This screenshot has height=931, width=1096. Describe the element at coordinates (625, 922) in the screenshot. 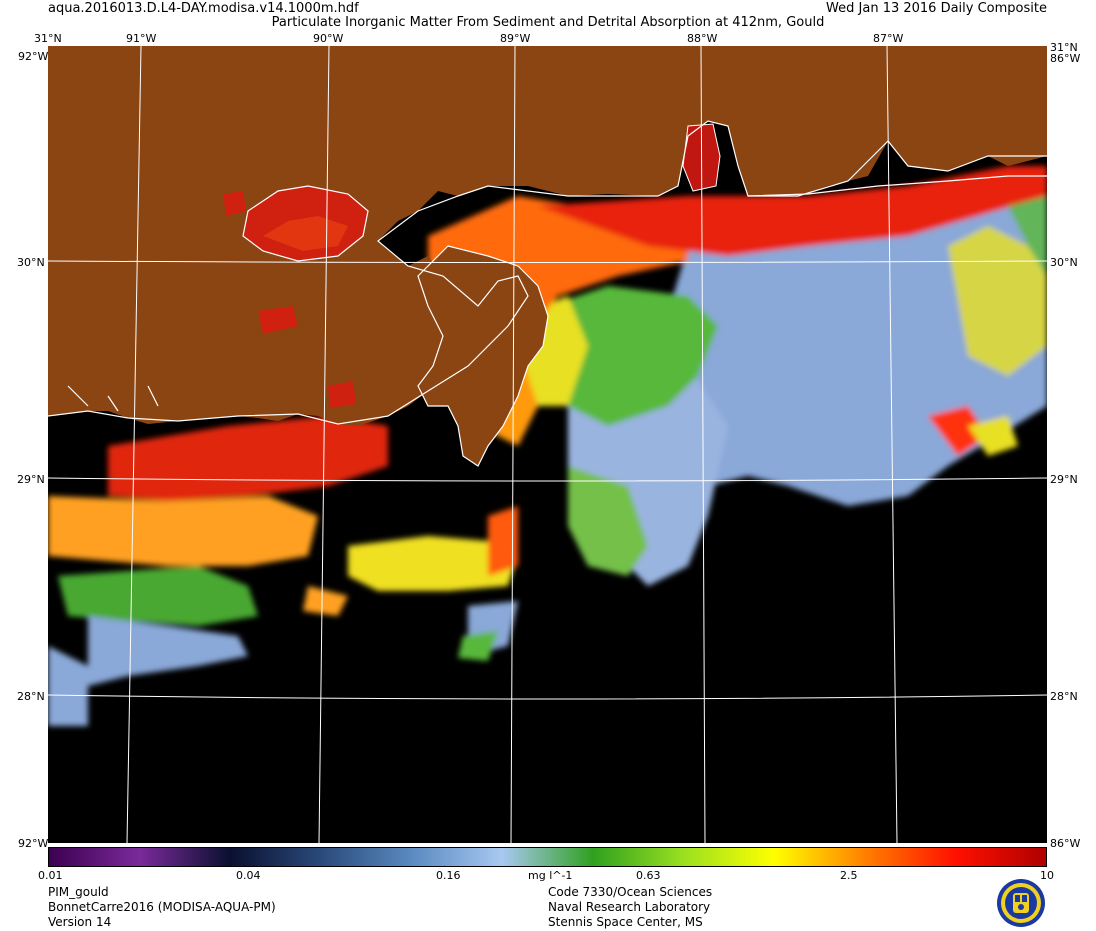

I see `footer-location: Stennis Space Center, MS` at that location.